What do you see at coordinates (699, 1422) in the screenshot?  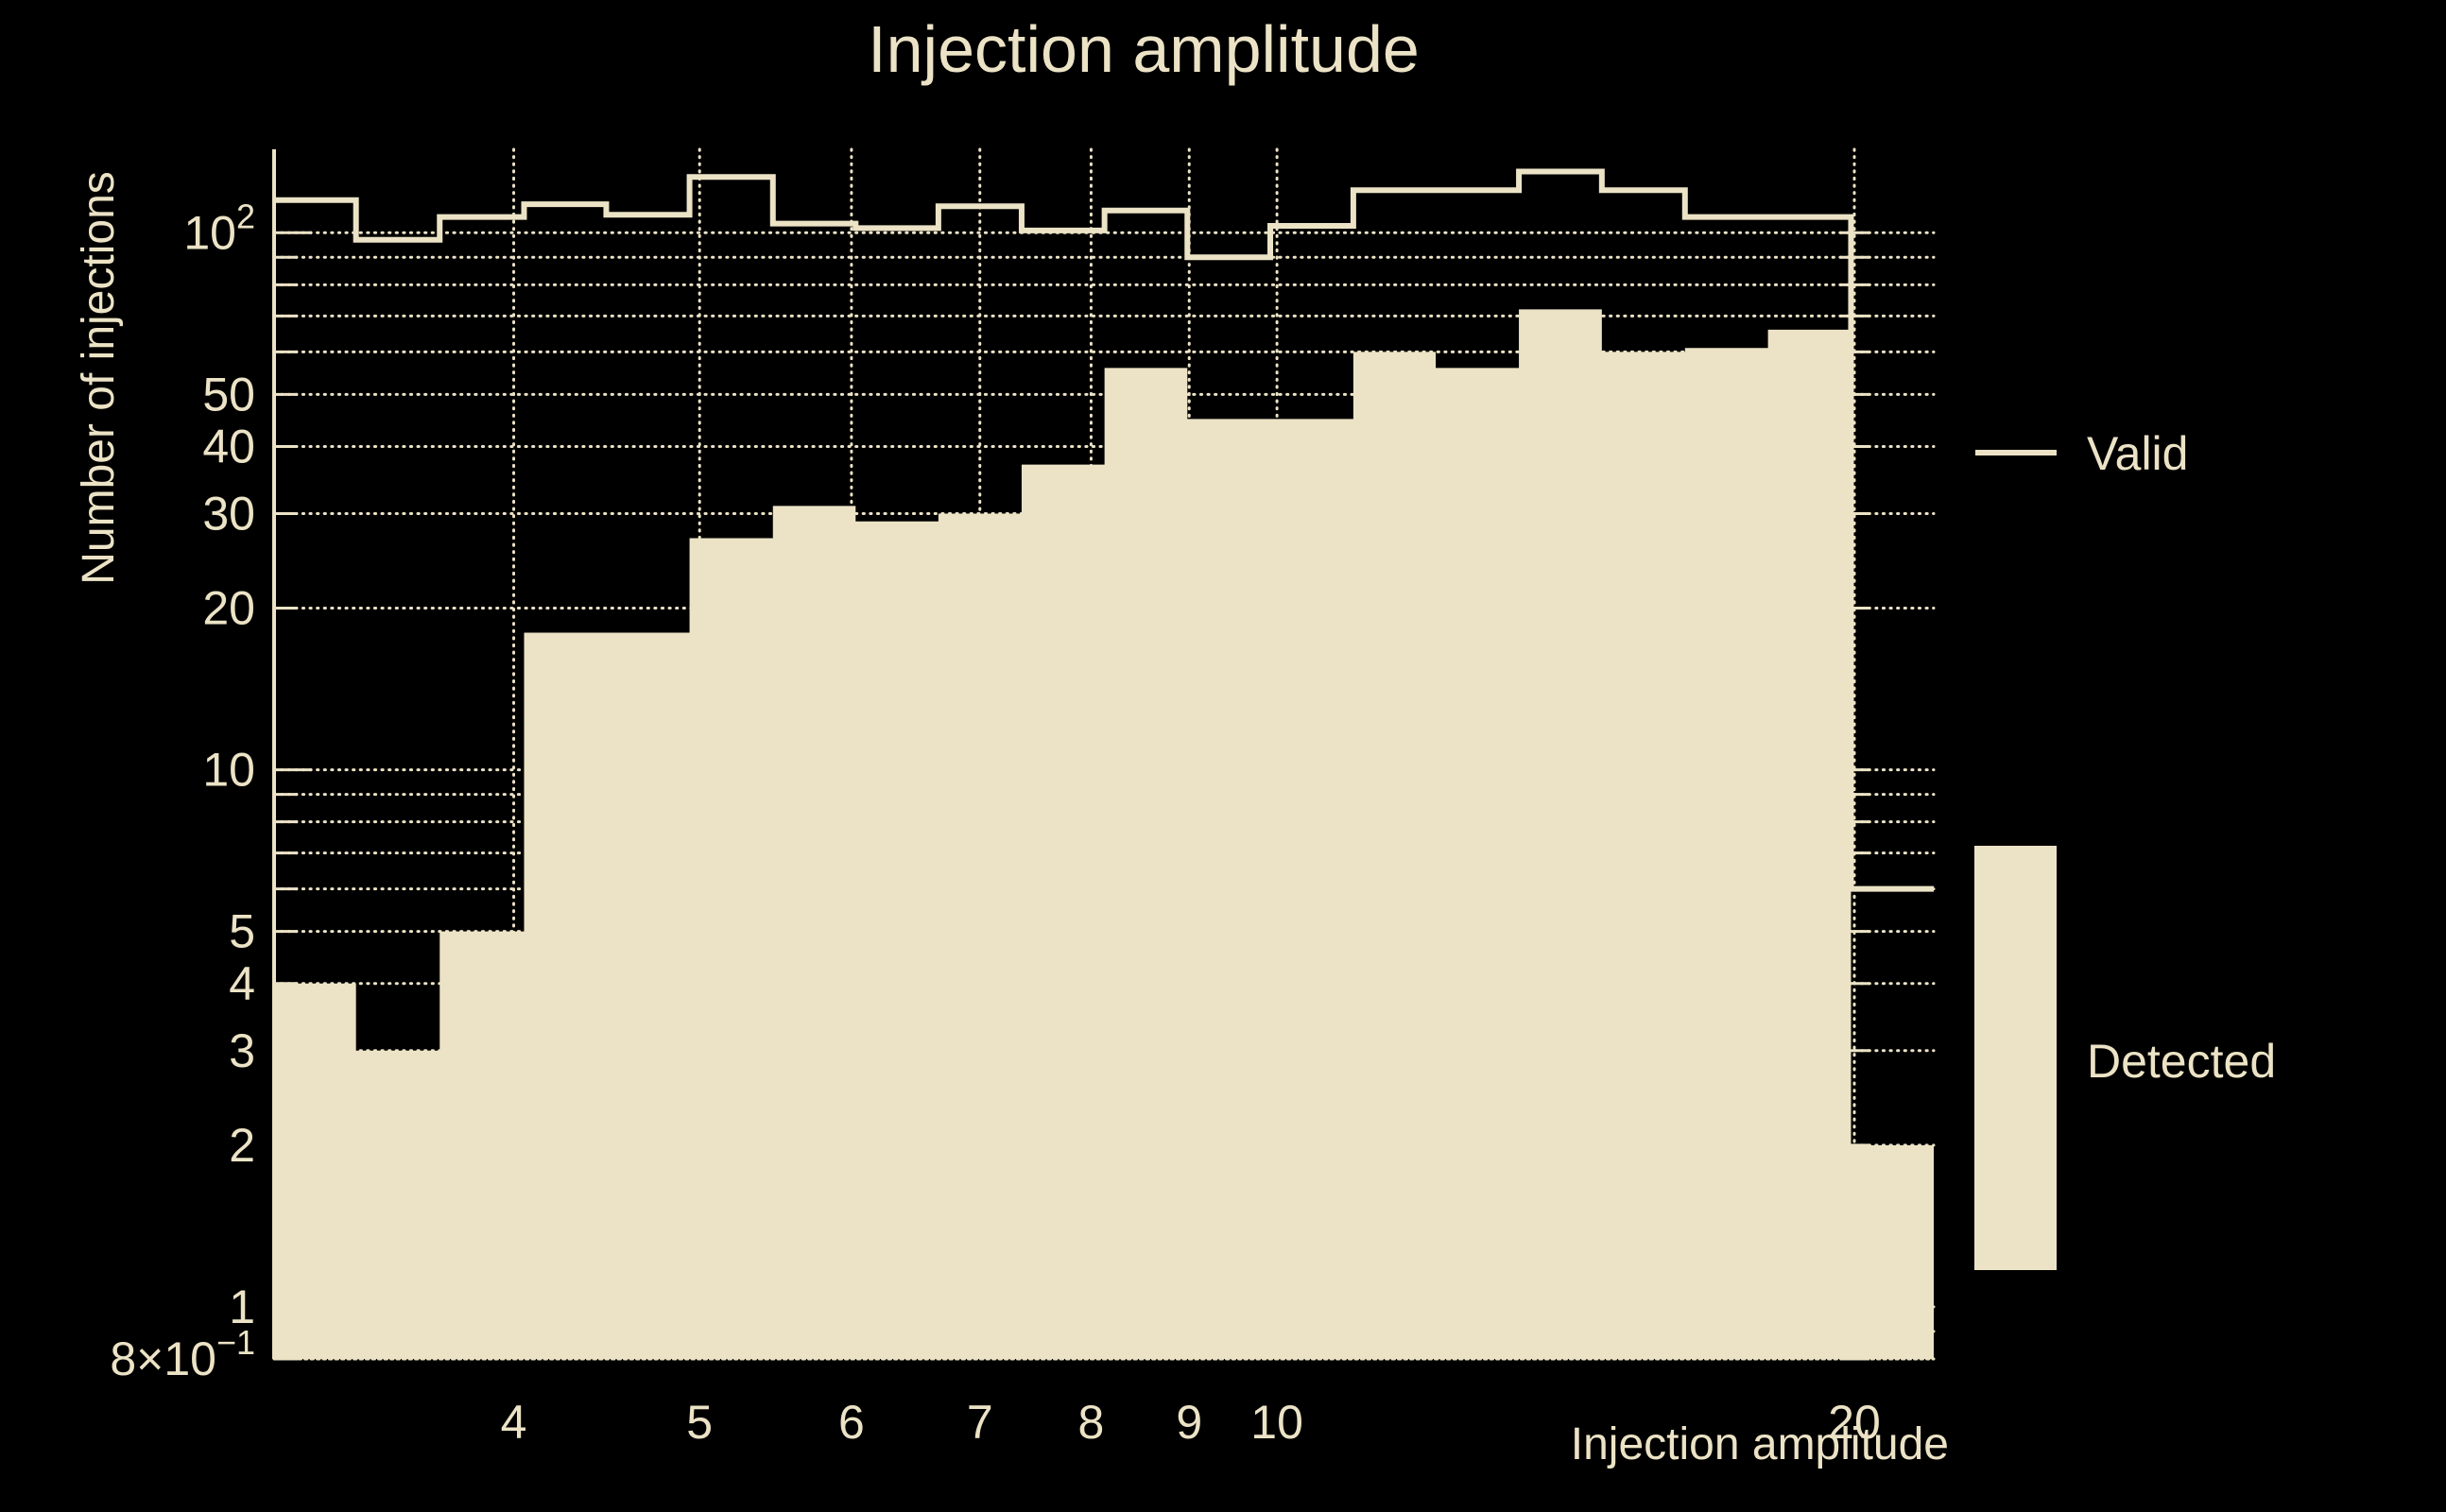 I see `x-tick-label: 5` at bounding box center [699, 1422].